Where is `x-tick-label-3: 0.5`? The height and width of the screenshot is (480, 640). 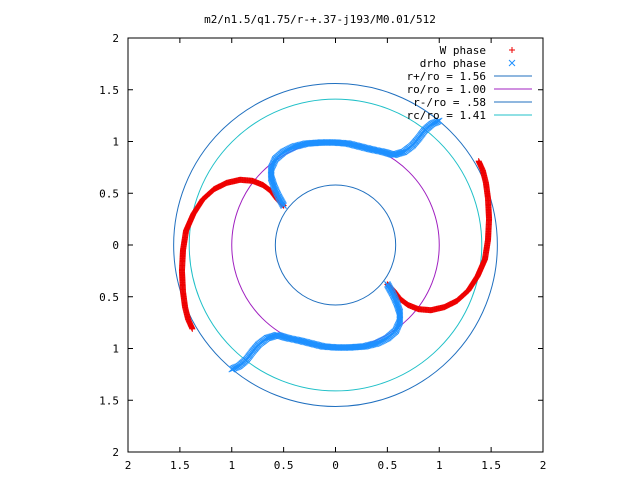
x-tick-label-3: 0.5 is located at coordinates (284, 465).